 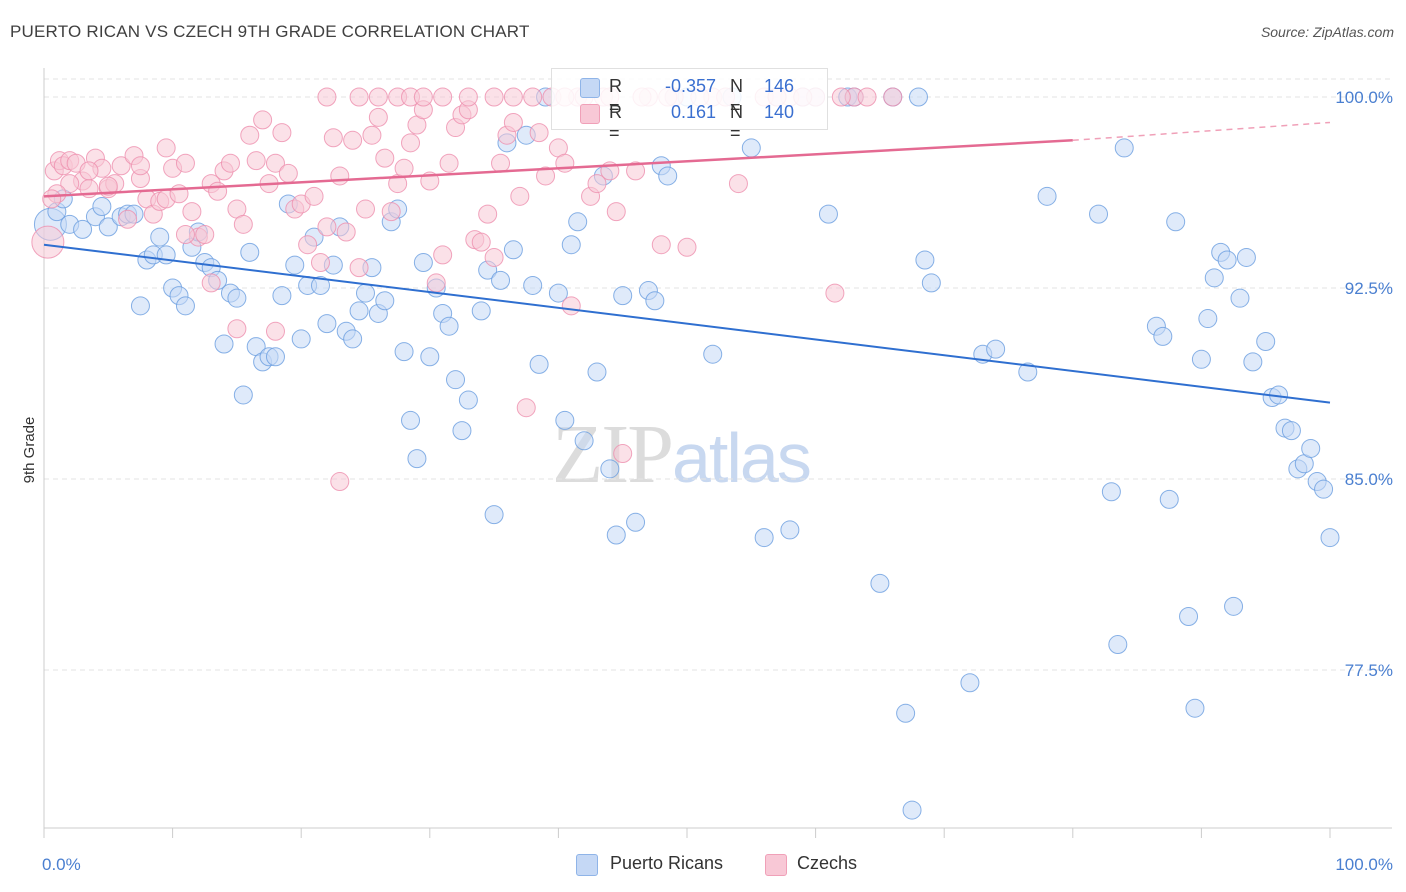 What do you see at coordinates (667, 863) in the screenshot?
I see `bottom-legend-label-puerto-ricans: Puerto Ricans` at bounding box center [667, 863].